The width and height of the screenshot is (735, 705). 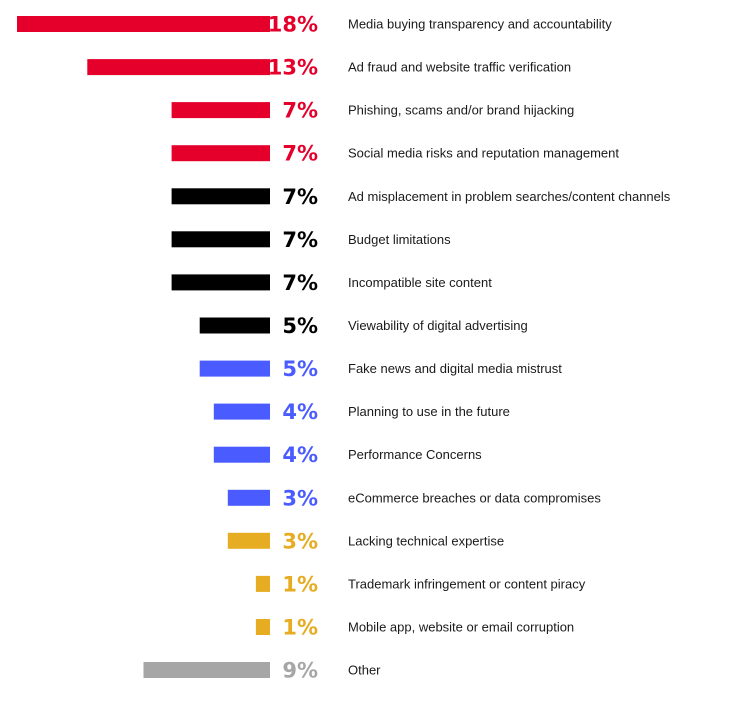 I want to click on data-label-14: 1%, so click(x=300, y=584).